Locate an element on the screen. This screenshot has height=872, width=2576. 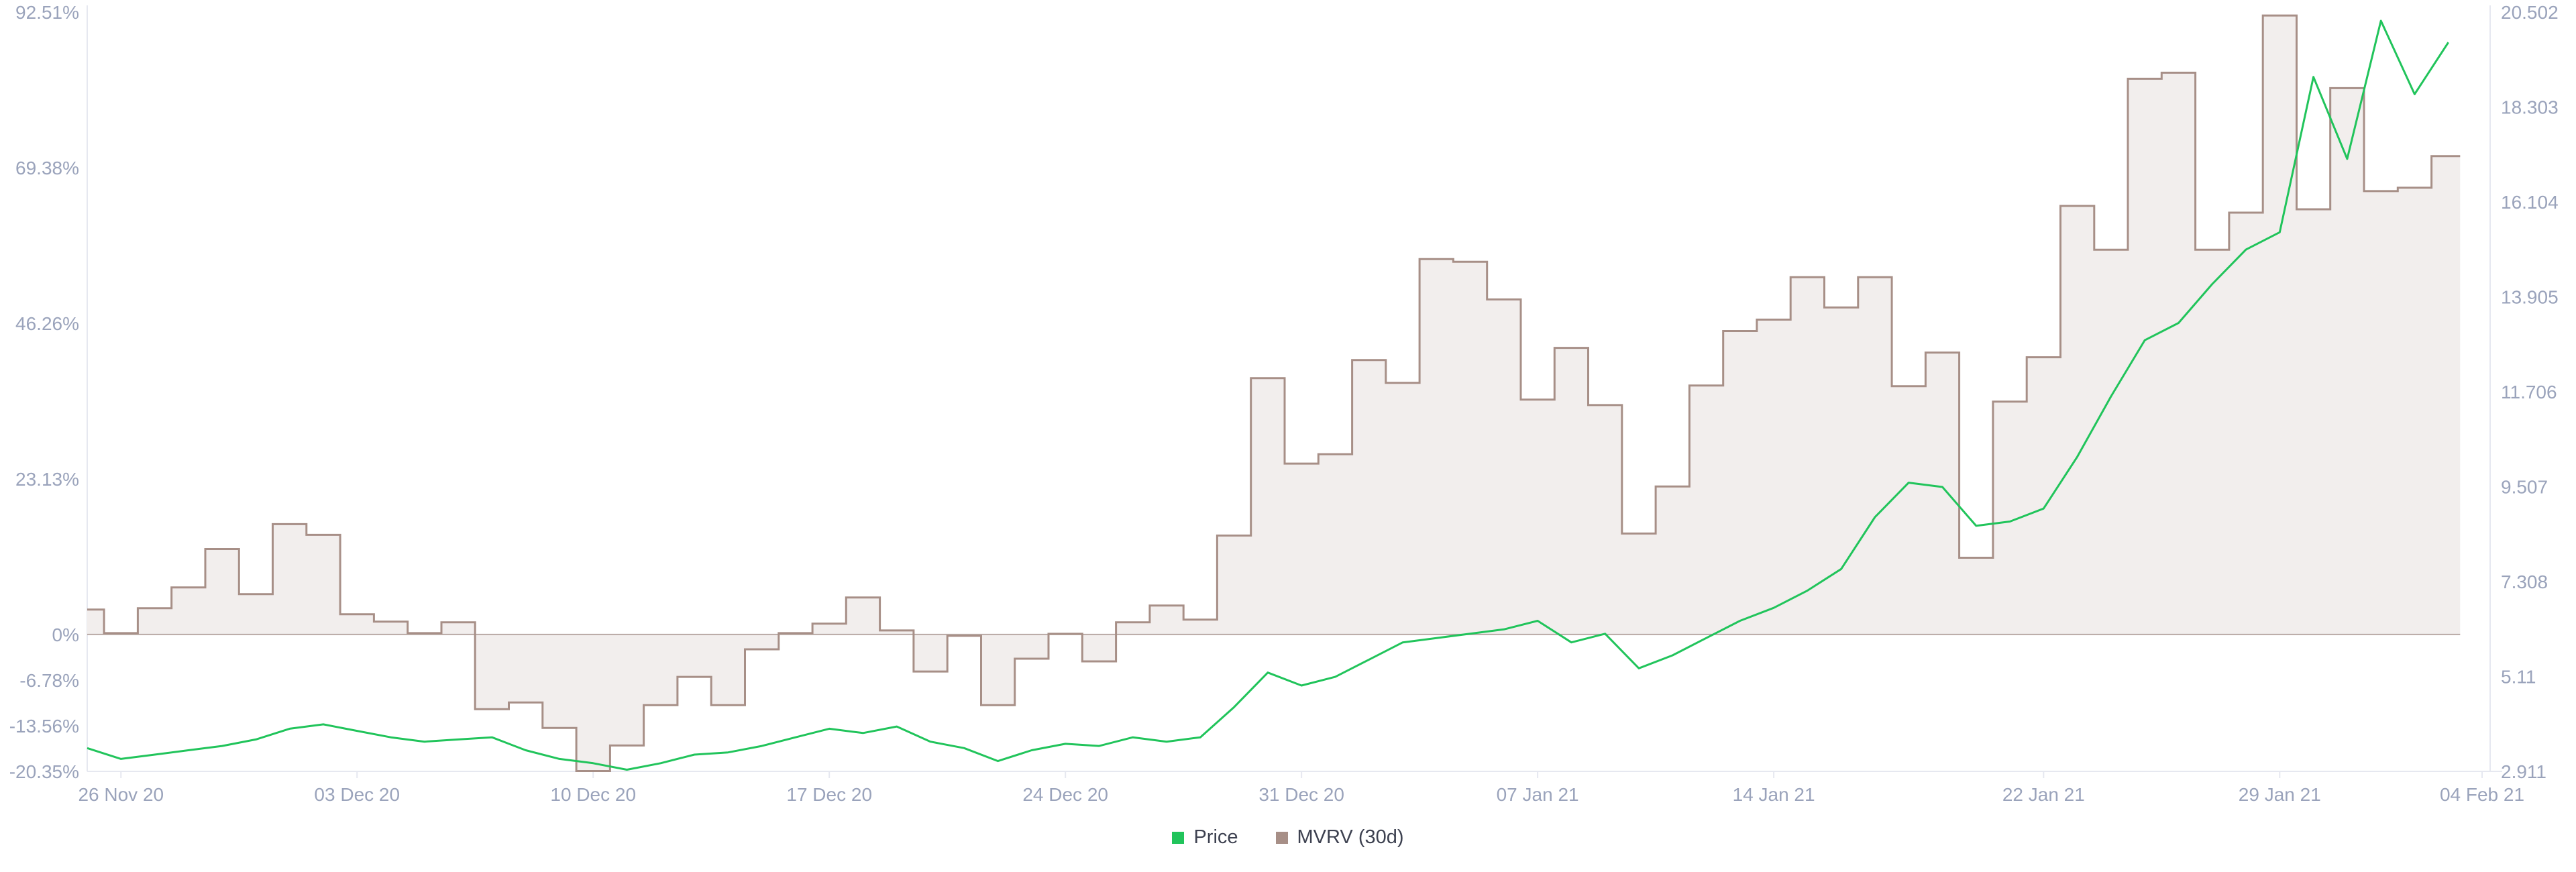
legend-swatch-mvrv is located at coordinates (1281, 837).